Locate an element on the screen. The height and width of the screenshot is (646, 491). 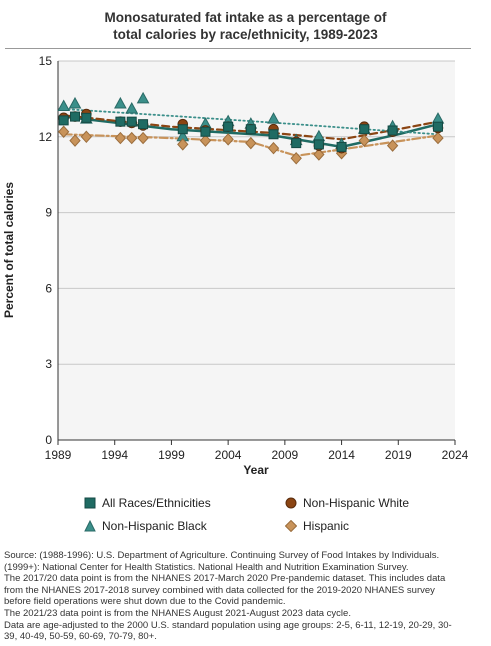
triangle-marker-icon is located at coordinates (90, 526).